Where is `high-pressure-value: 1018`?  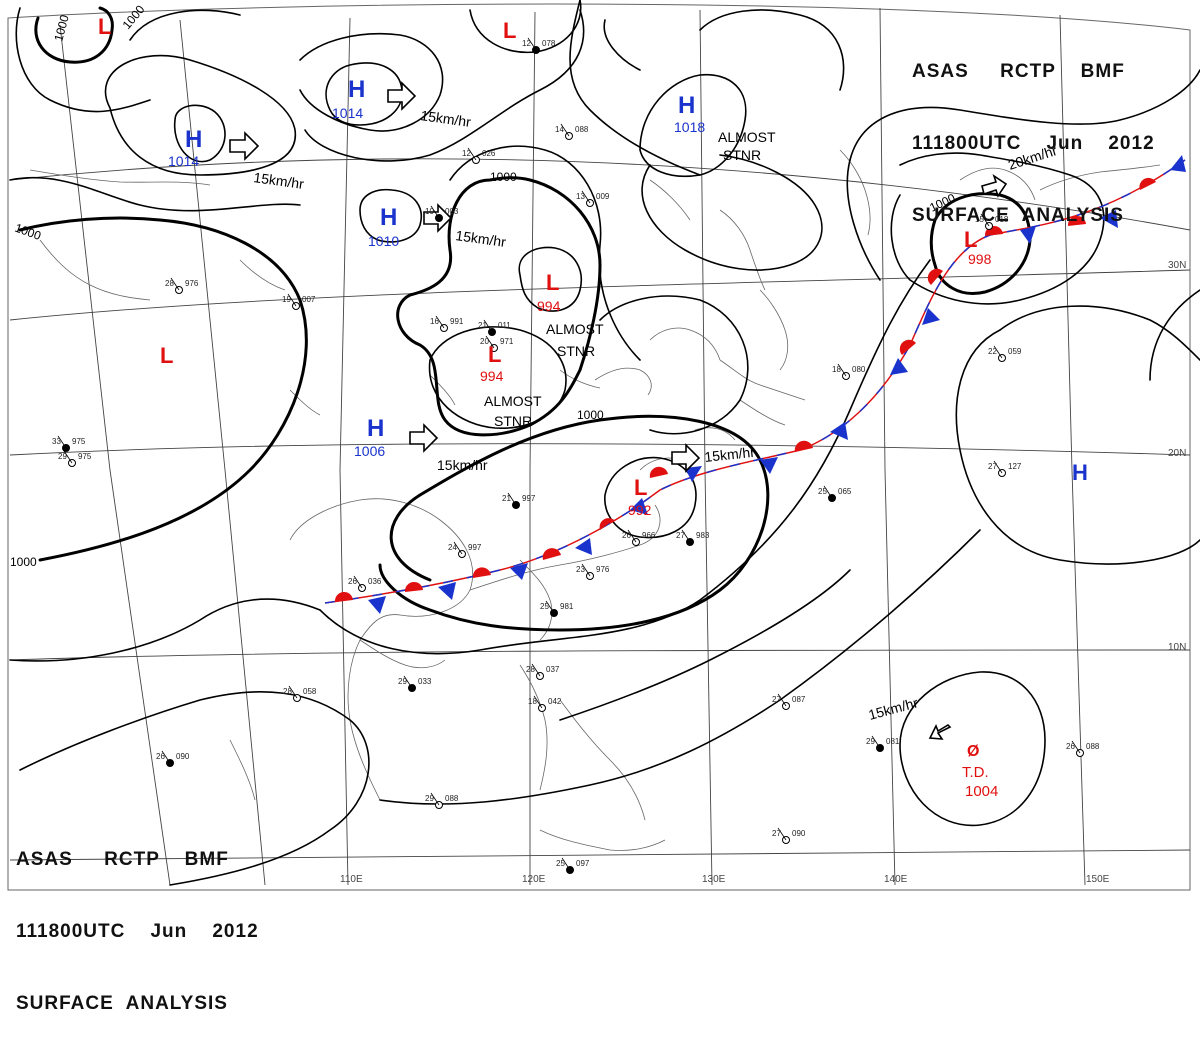
high-pressure-value: 1018 is located at coordinates (689, 127).